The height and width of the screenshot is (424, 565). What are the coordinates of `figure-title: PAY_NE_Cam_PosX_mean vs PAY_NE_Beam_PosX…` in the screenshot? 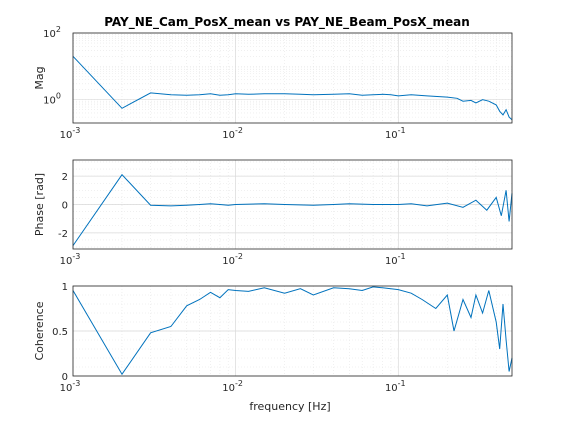 It's located at (287, 22).